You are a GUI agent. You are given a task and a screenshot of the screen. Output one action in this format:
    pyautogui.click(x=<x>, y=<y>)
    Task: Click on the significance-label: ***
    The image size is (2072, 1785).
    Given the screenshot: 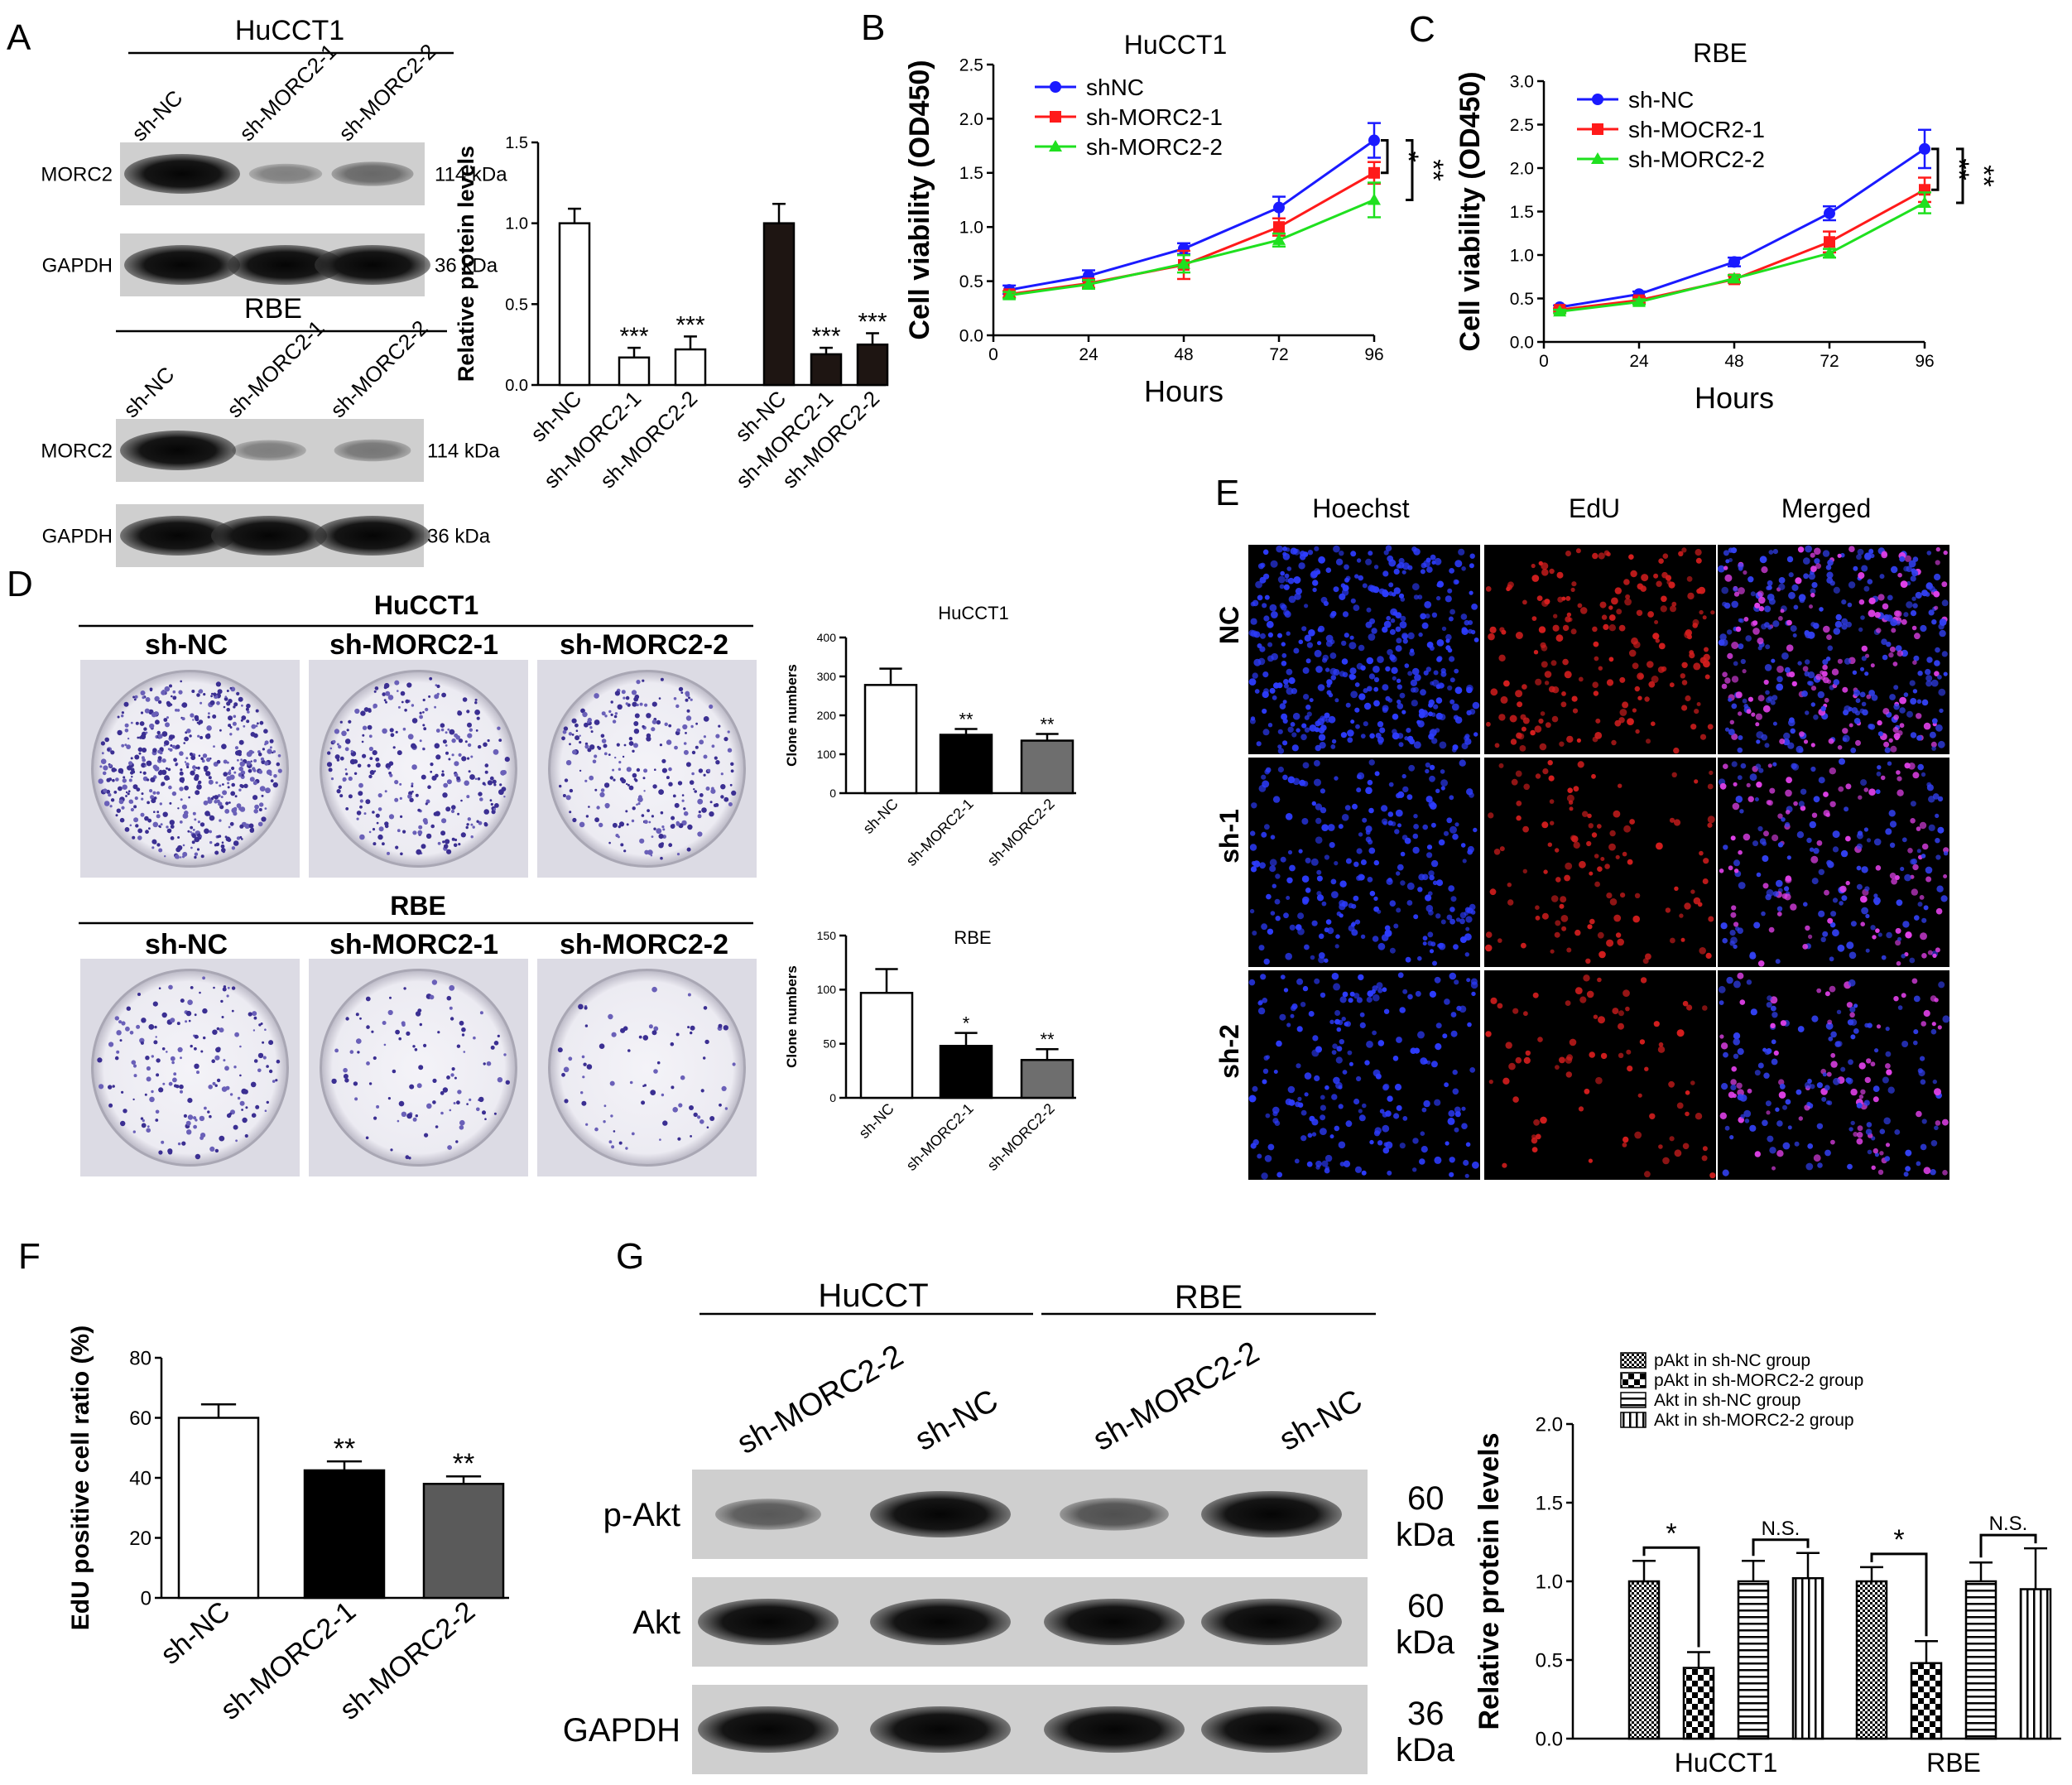 What is the action you would take?
    pyautogui.click(x=633, y=336)
    